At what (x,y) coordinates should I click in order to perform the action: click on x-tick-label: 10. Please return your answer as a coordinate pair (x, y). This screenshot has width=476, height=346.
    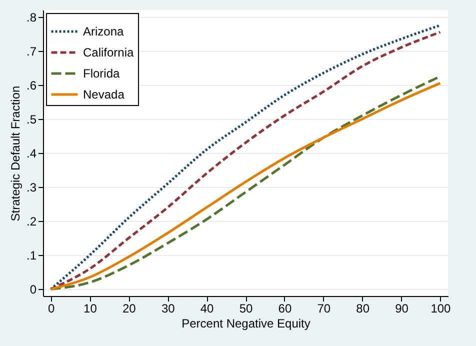
    Looking at the image, I should click on (91, 309).